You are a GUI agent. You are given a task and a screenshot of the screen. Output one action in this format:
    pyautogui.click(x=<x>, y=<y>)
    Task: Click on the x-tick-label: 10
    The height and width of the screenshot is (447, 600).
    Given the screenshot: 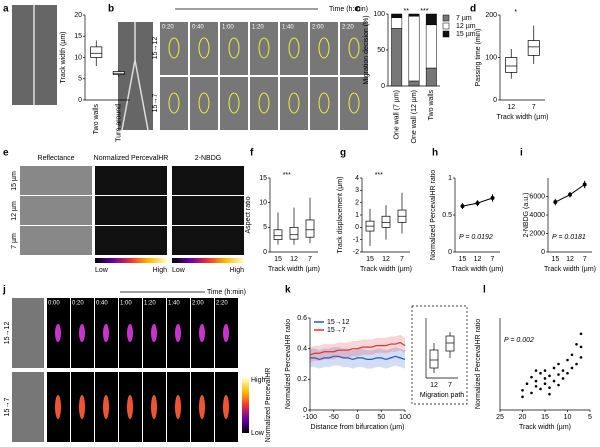 What is the action you would take?
    pyautogui.click(x=568, y=417)
    